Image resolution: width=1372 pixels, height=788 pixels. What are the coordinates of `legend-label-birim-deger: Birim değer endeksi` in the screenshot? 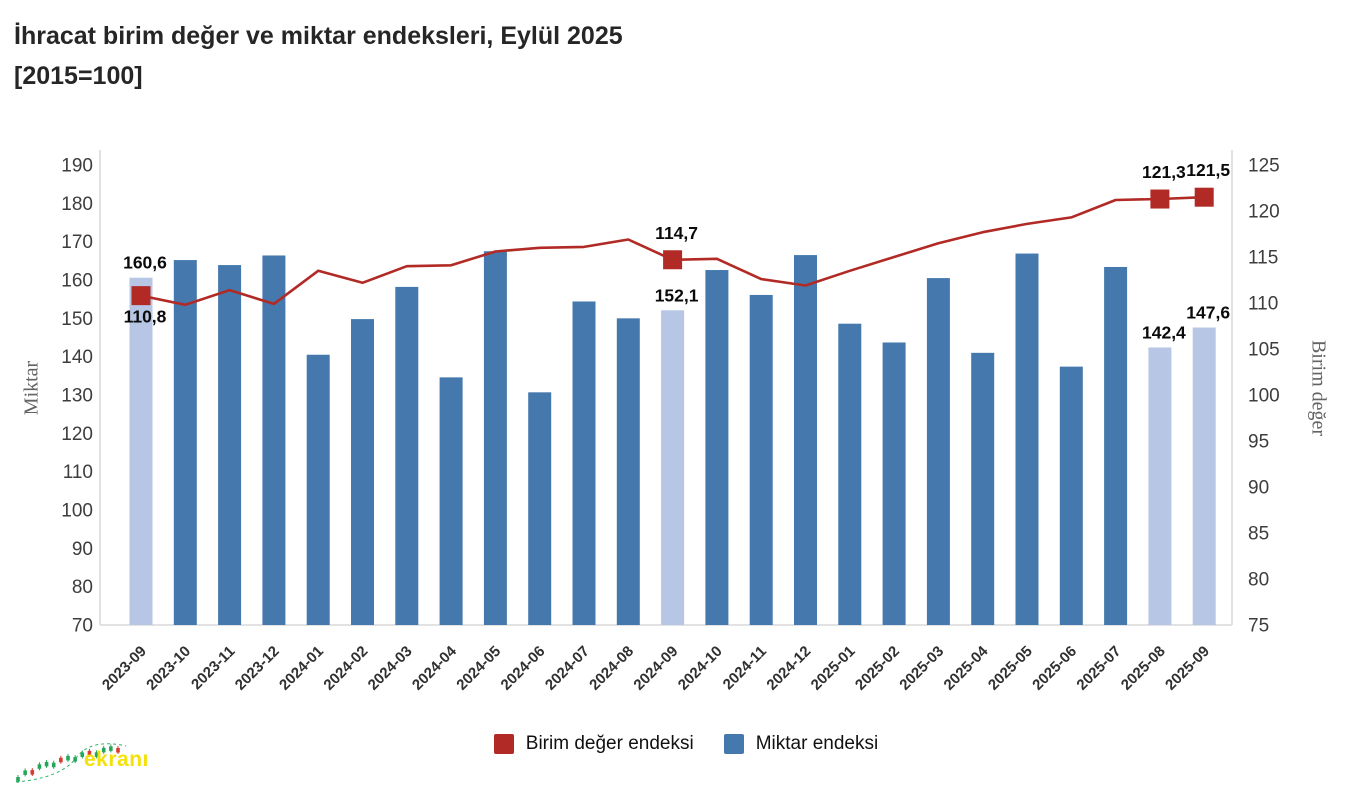 It's located at (609, 743).